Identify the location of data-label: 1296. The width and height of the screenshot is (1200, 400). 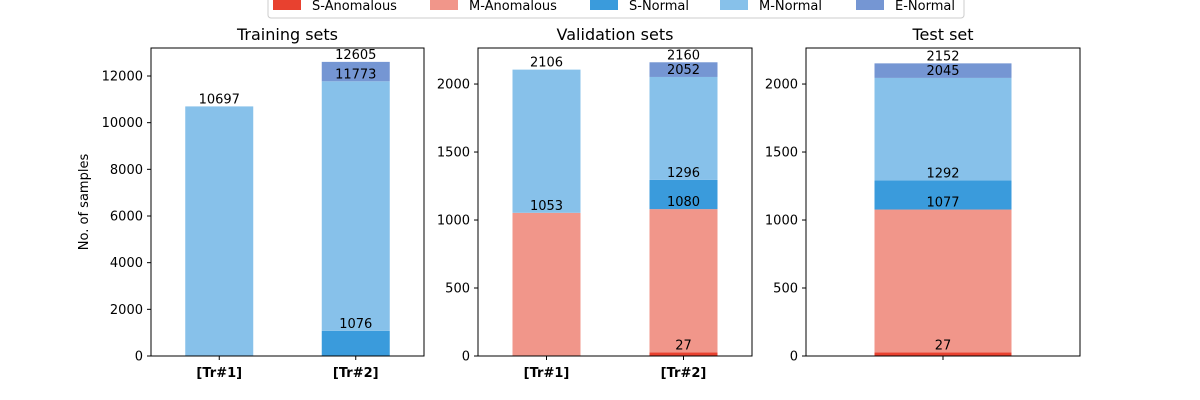
(683, 173).